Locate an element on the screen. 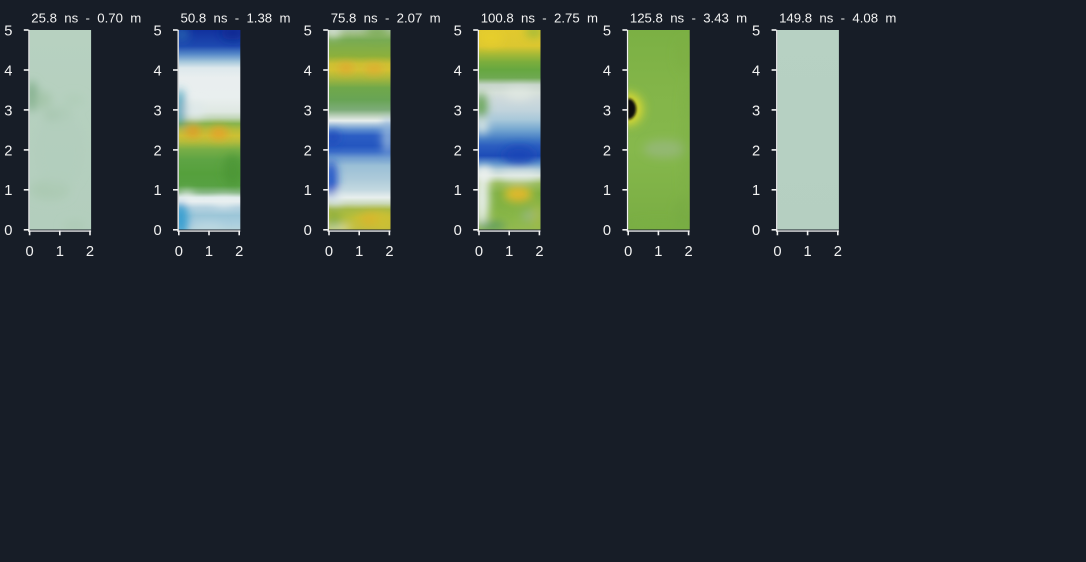 This screenshot has height=562, width=1086. svg-text: 50.8 ns - 1.38 m is located at coordinates (236, 18).